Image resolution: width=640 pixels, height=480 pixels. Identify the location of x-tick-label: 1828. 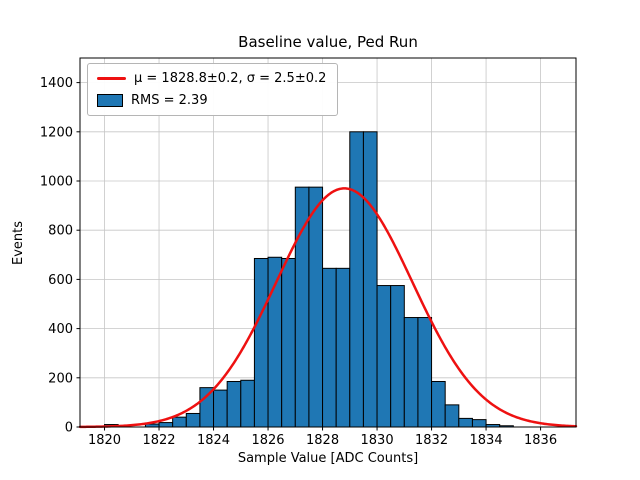
(322, 440).